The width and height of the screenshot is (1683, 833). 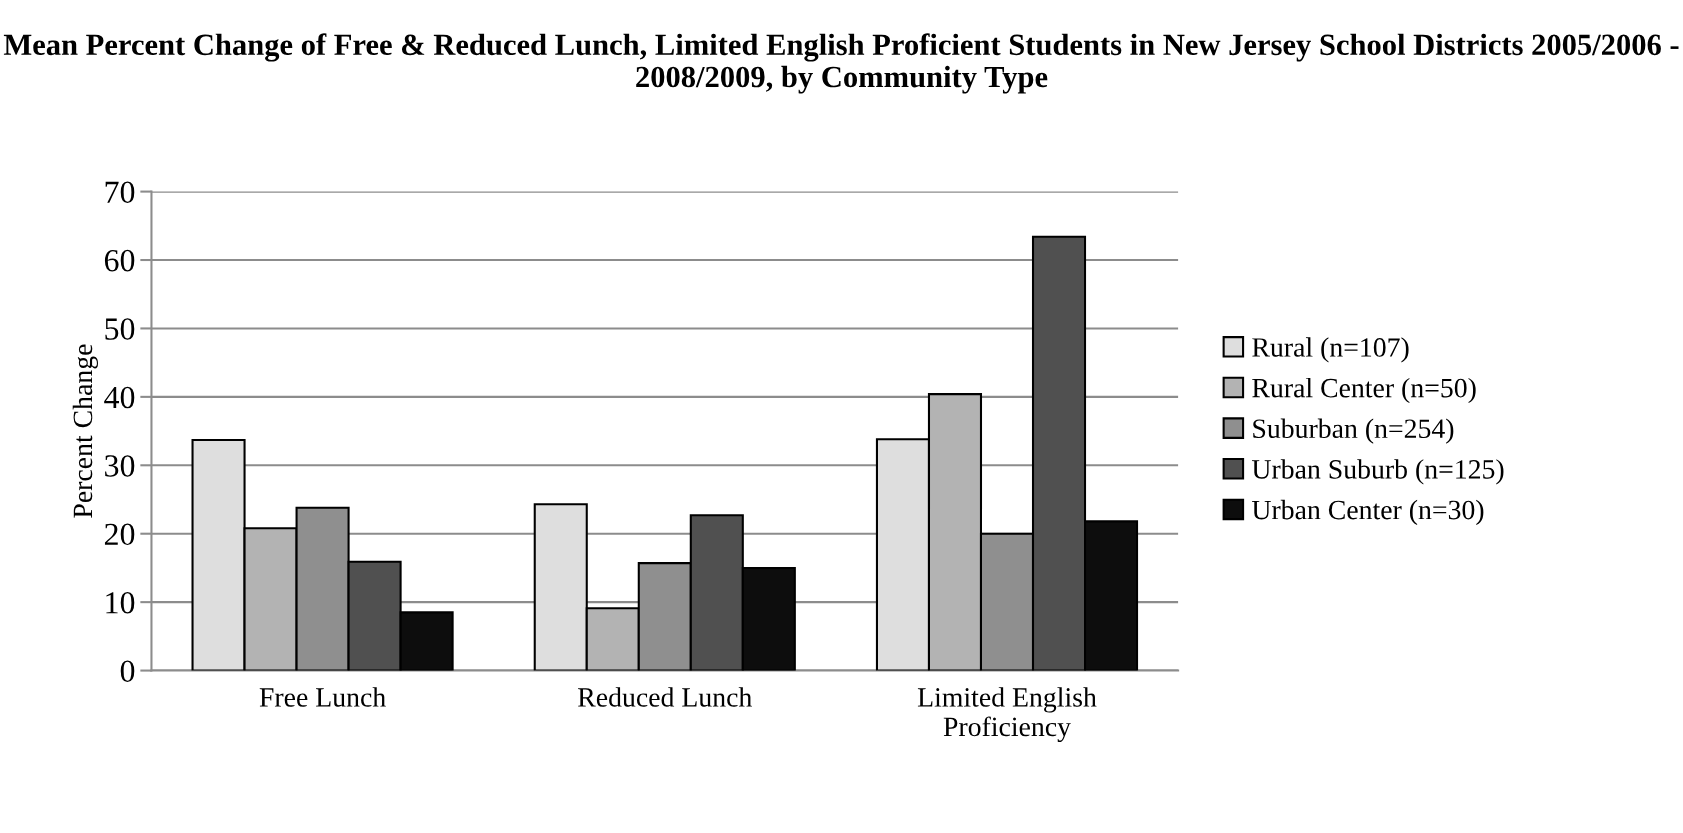 What do you see at coordinates (120, 329) in the screenshot?
I see `y-tick-label: 50` at bounding box center [120, 329].